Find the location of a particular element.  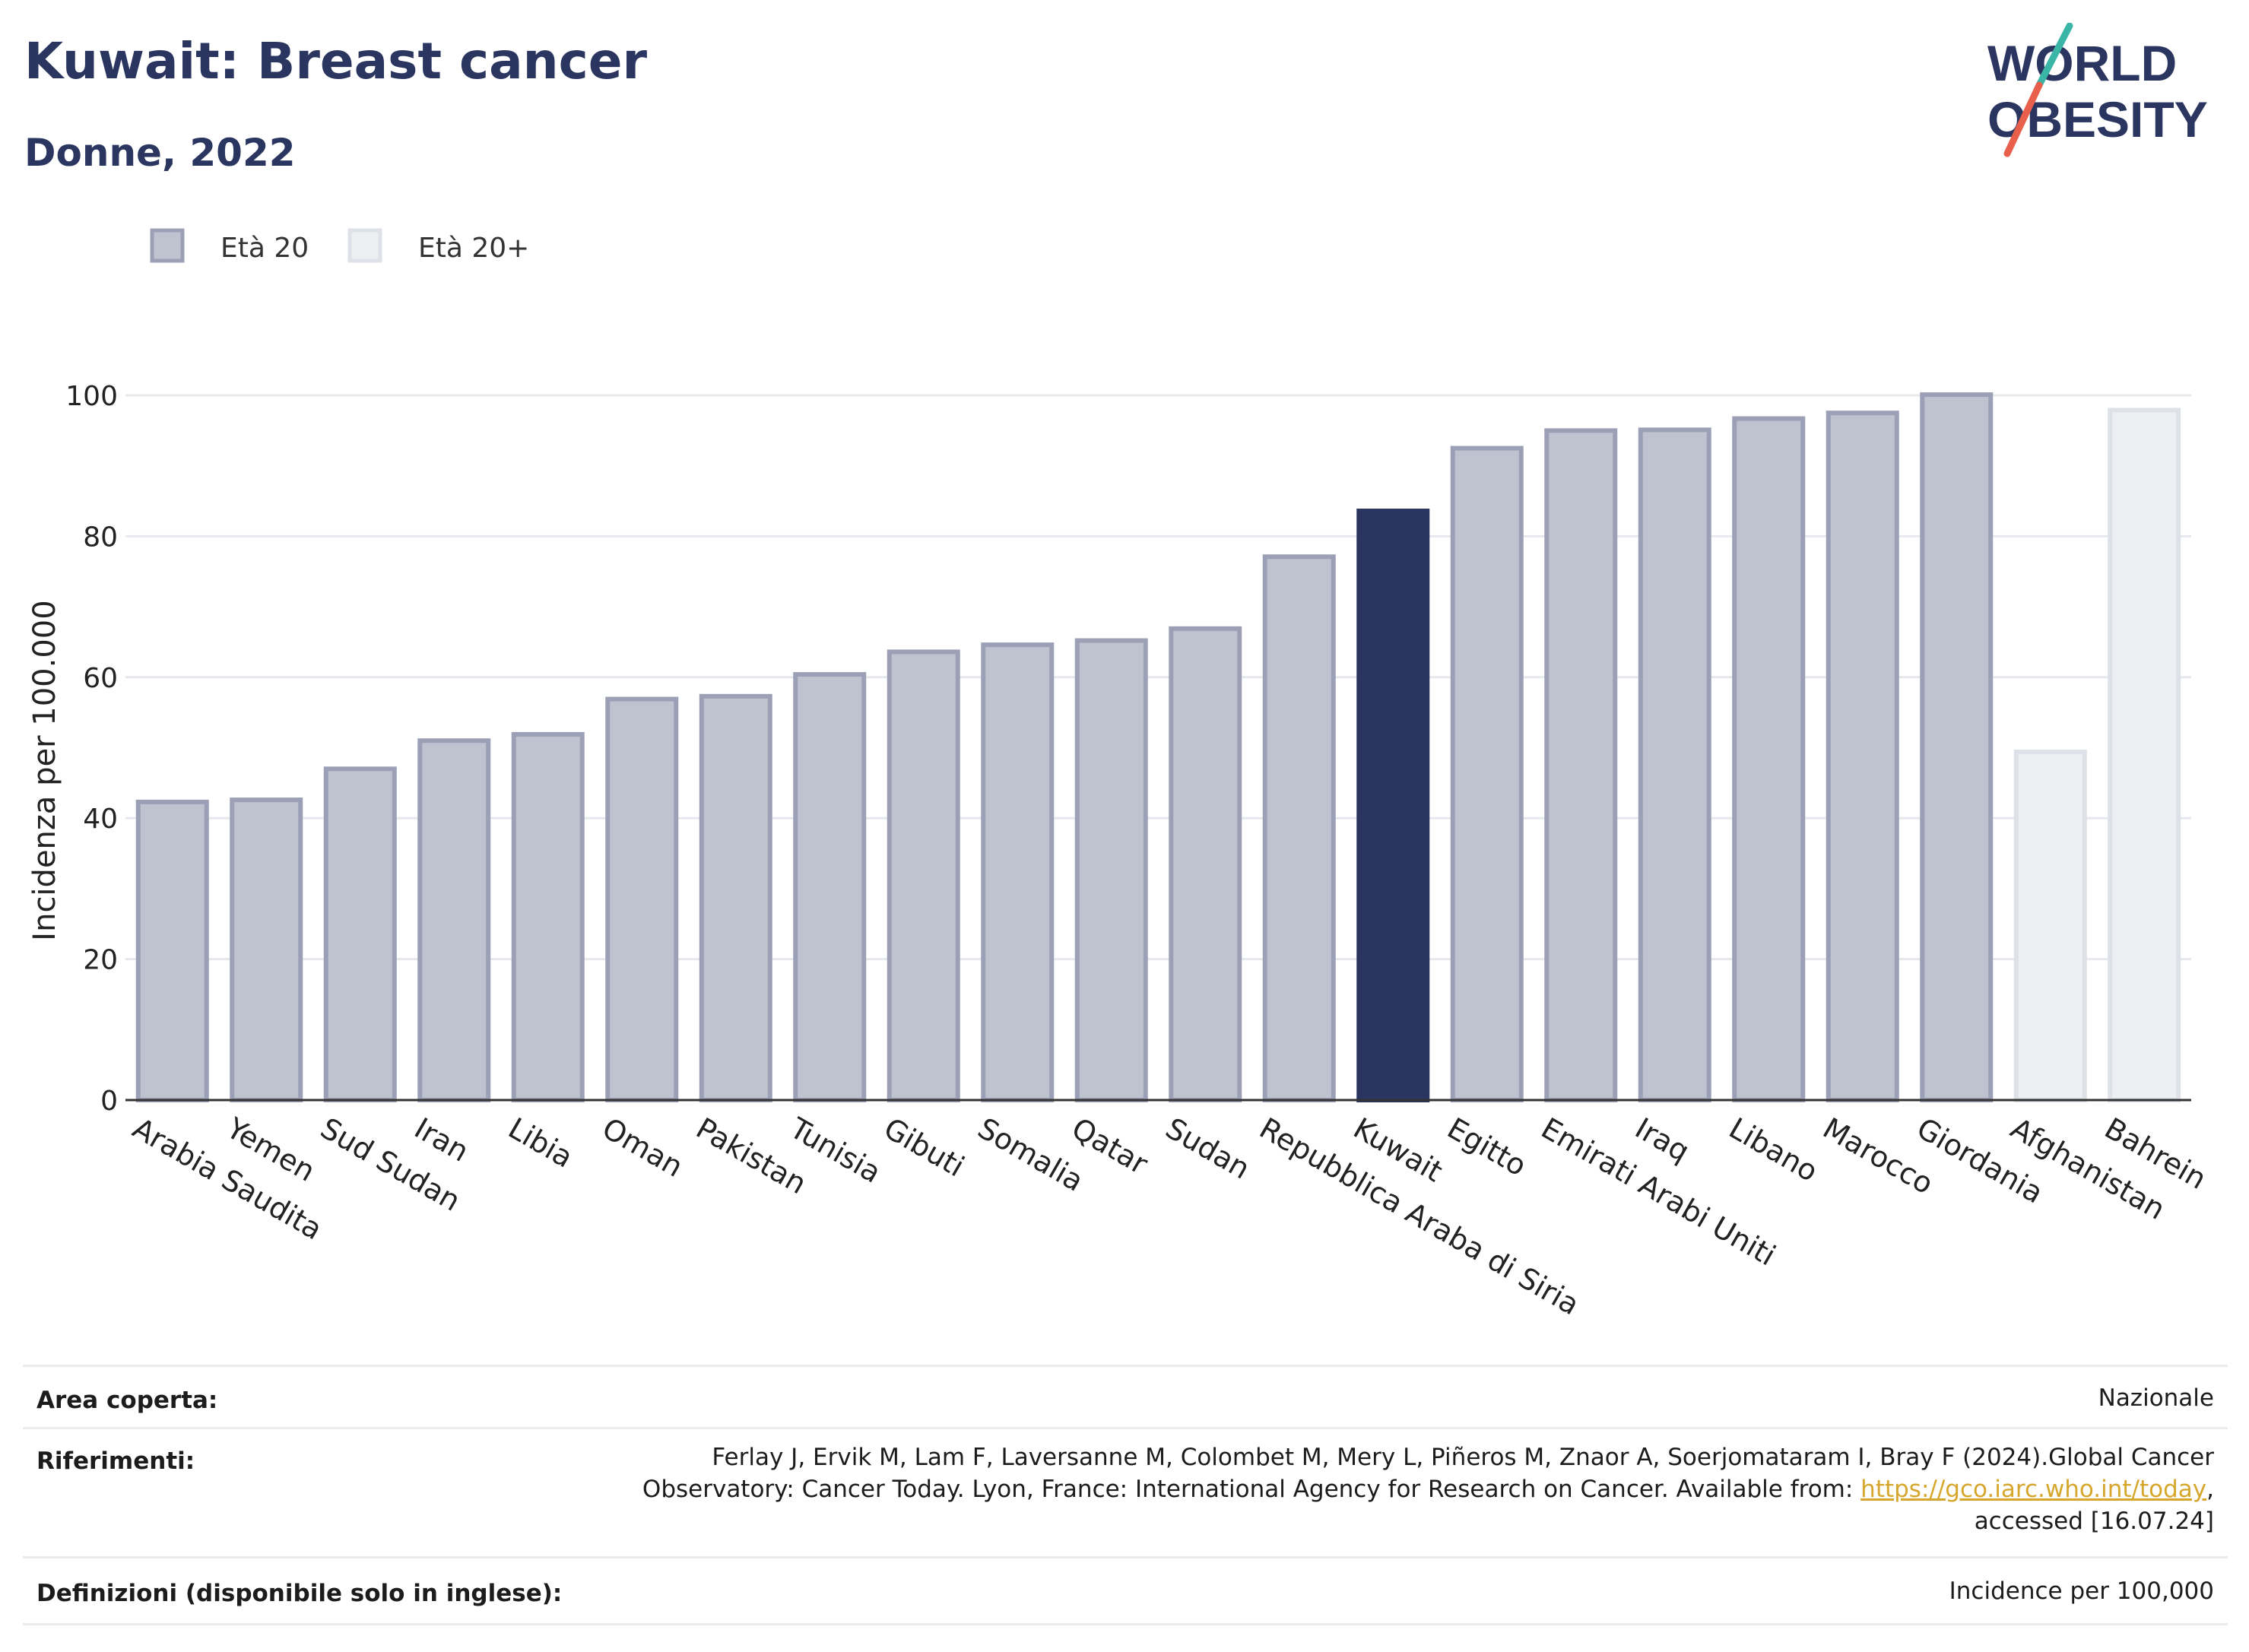

bar-iran is located at coordinates (454, 920).